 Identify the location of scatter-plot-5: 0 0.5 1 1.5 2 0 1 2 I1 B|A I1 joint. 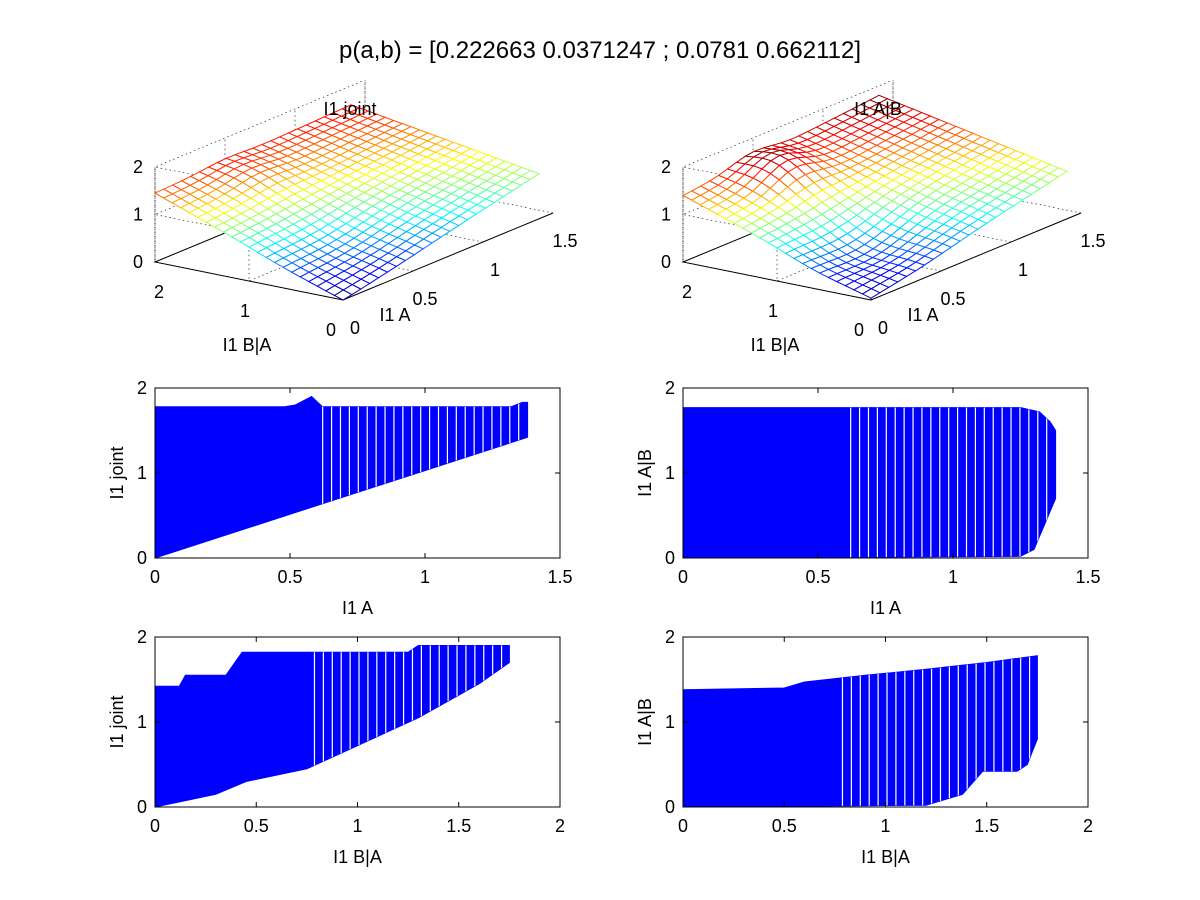
(336, 747).